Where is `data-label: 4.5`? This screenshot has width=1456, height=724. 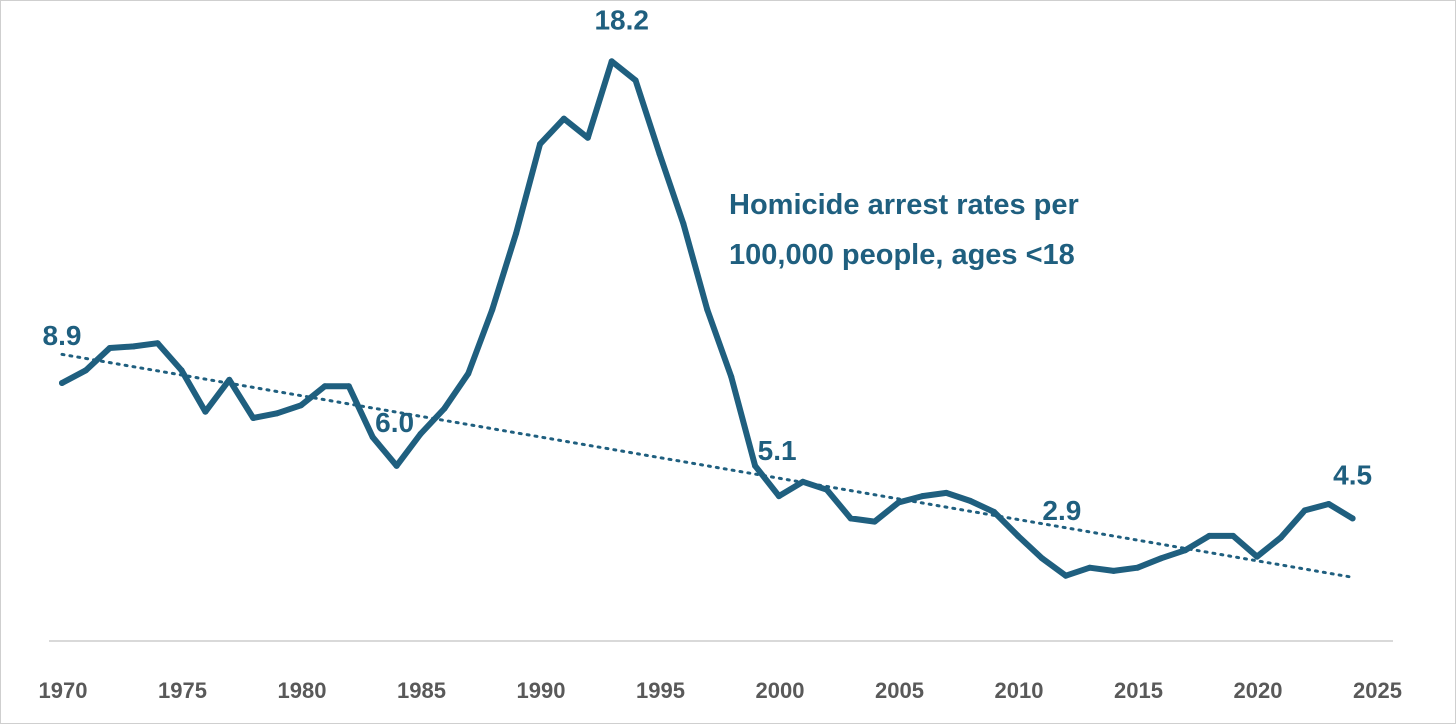
data-label: 4.5 is located at coordinates (1352, 474).